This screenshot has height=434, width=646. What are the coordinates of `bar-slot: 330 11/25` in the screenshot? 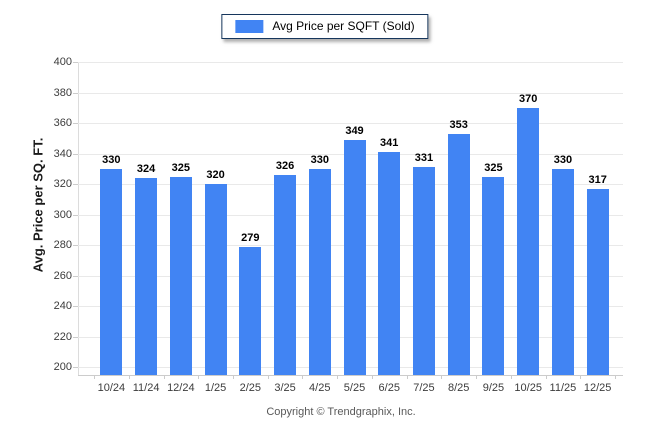 It's located at (563, 228).